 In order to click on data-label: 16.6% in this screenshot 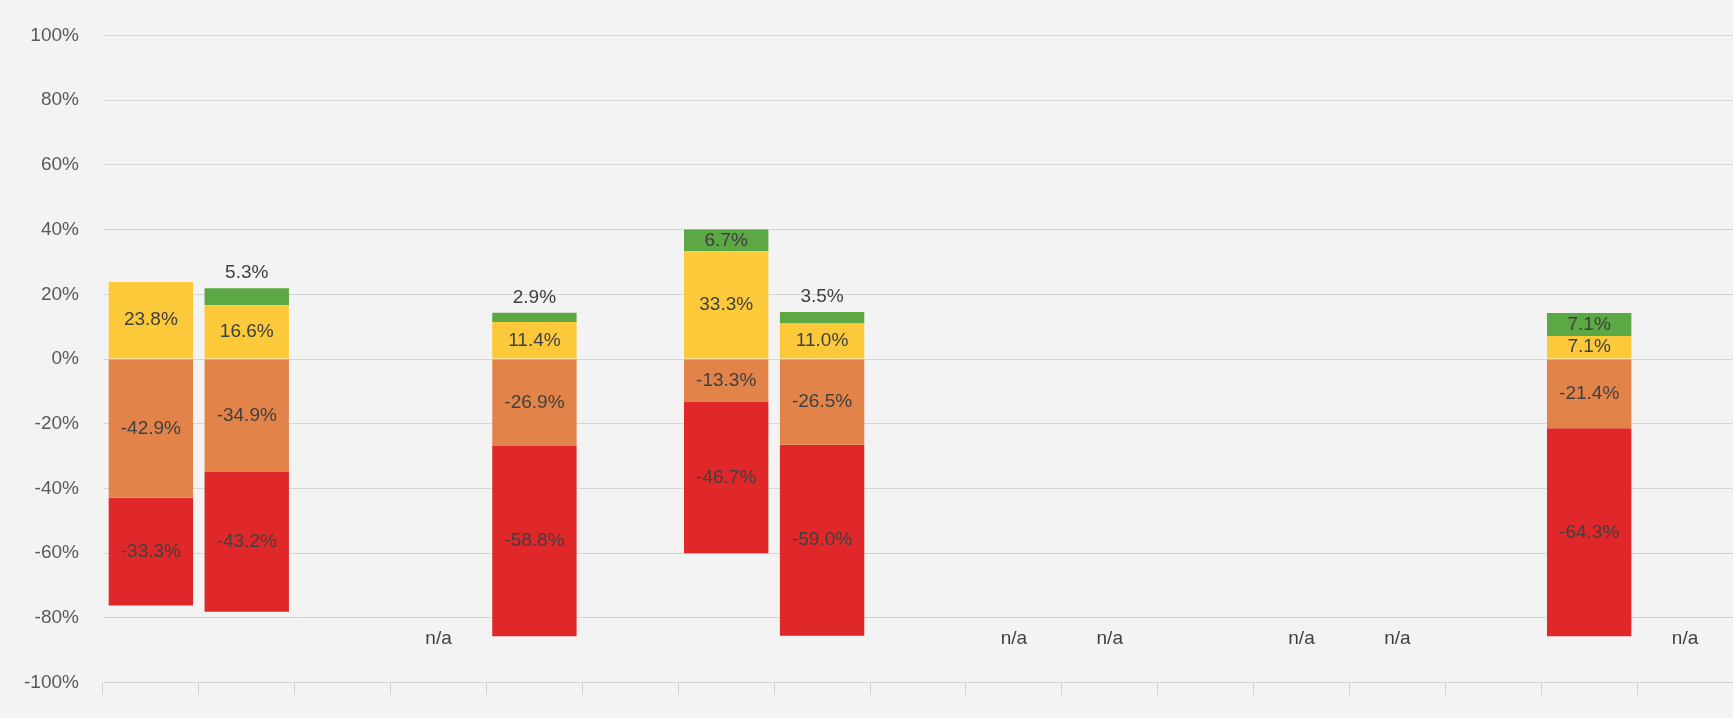, I will do `click(246, 331)`.